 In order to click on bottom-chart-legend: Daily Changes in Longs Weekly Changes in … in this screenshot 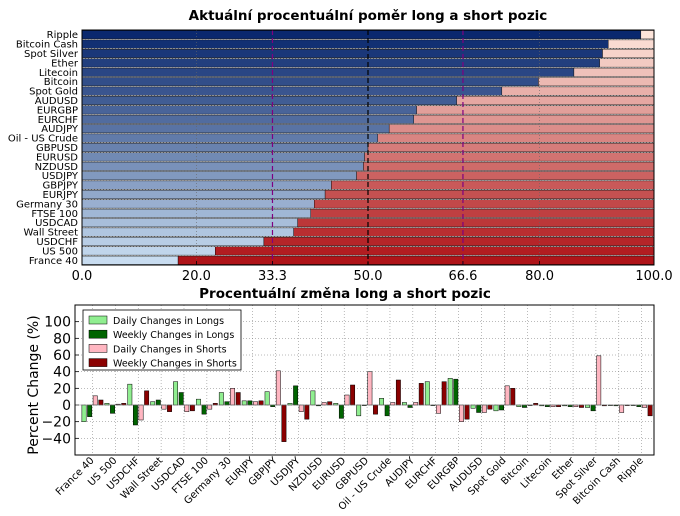, I will do `click(162, 340)`.